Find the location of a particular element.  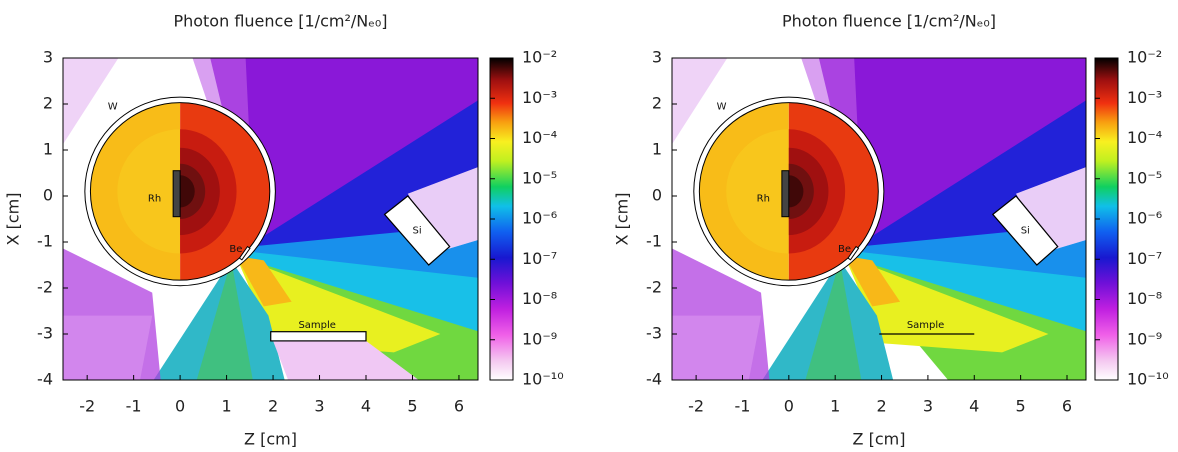

colorbar-tick-label: 10⁻⁵ is located at coordinates (1144, 177).